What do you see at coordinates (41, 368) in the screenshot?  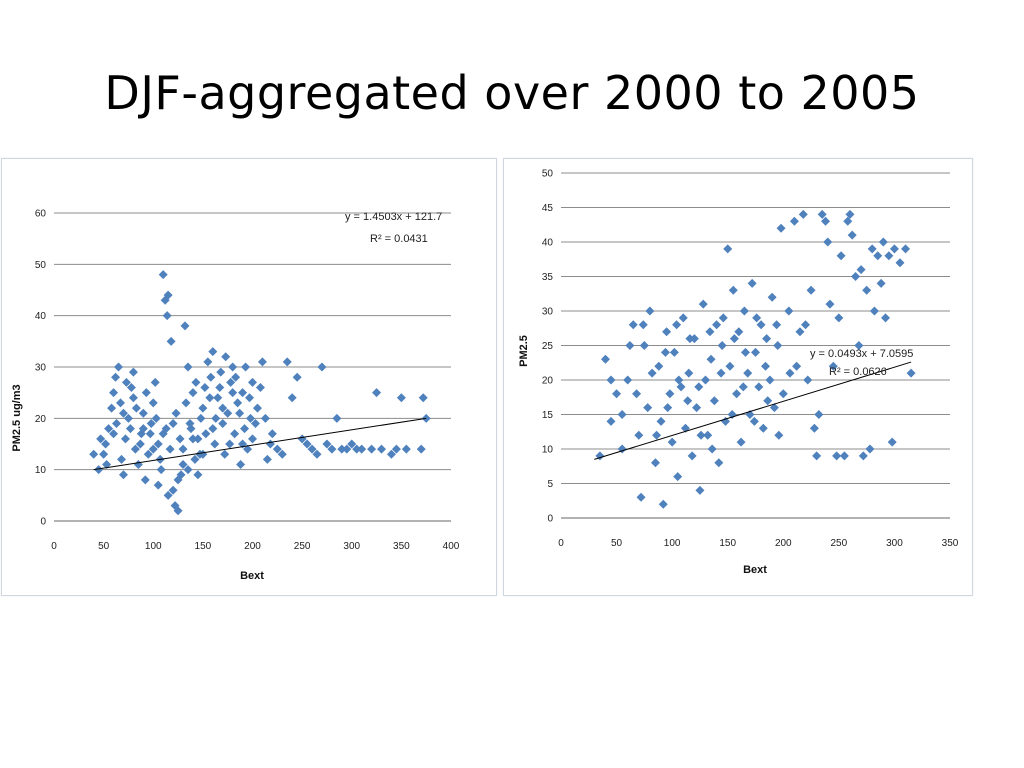 I see `y-tick-label: 30` at bounding box center [41, 368].